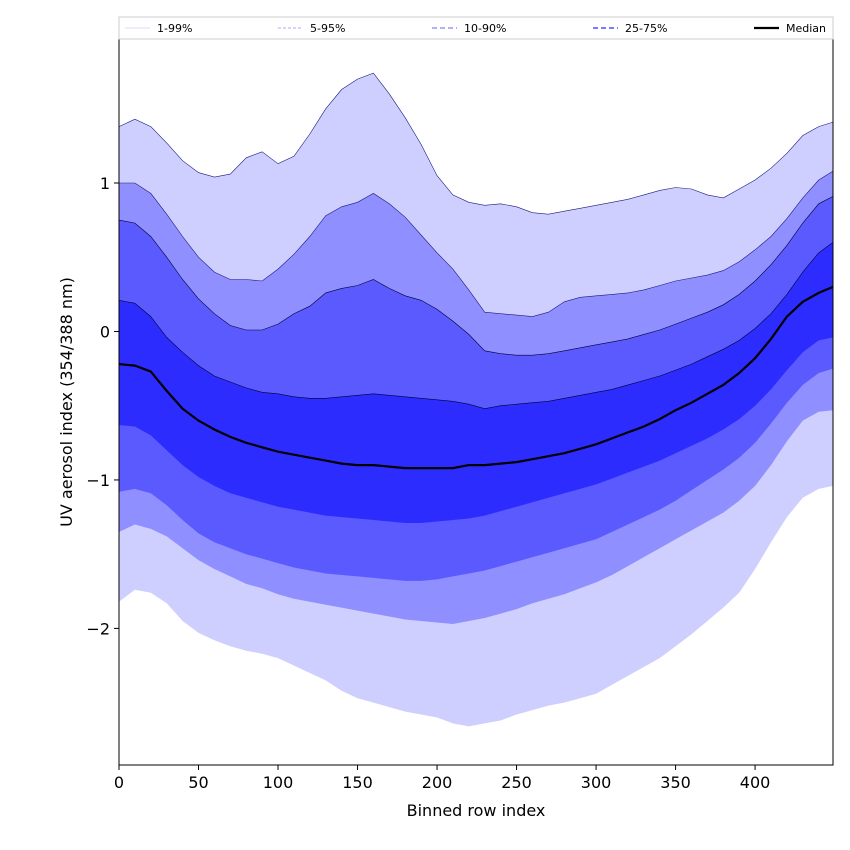 The image size is (850, 850). Describe the element at coordinates (476, 810) in the screenshot. I see `x-axis-label: Binned row index` at that location.